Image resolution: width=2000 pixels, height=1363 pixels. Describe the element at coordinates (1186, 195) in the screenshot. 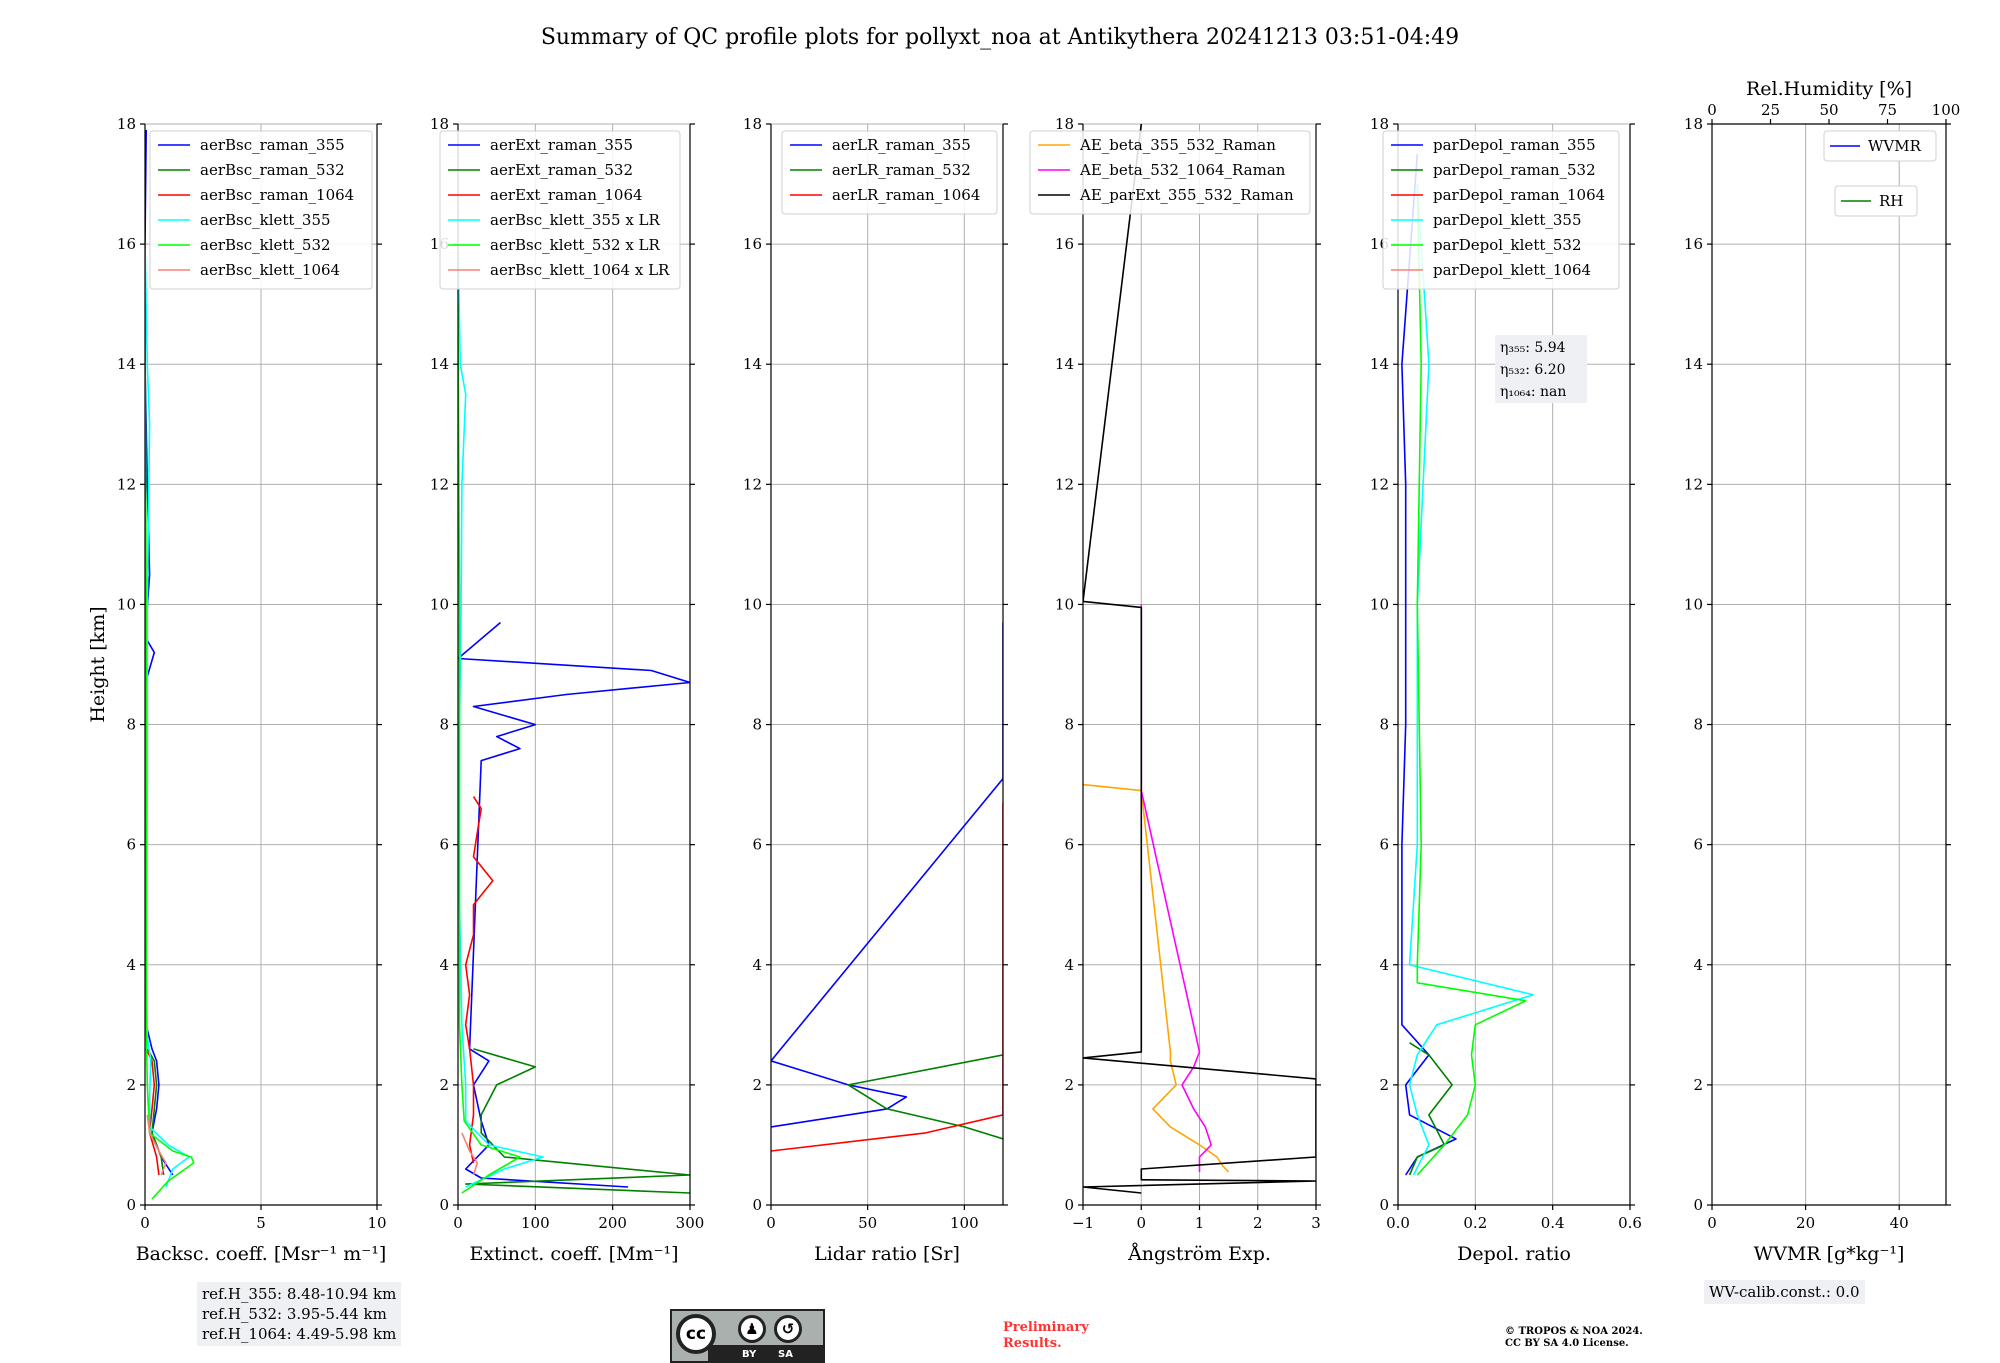

I see `legend-label-AE_parExt_355_532_Raman: AE_parExt_355_532_Raman` at that location.